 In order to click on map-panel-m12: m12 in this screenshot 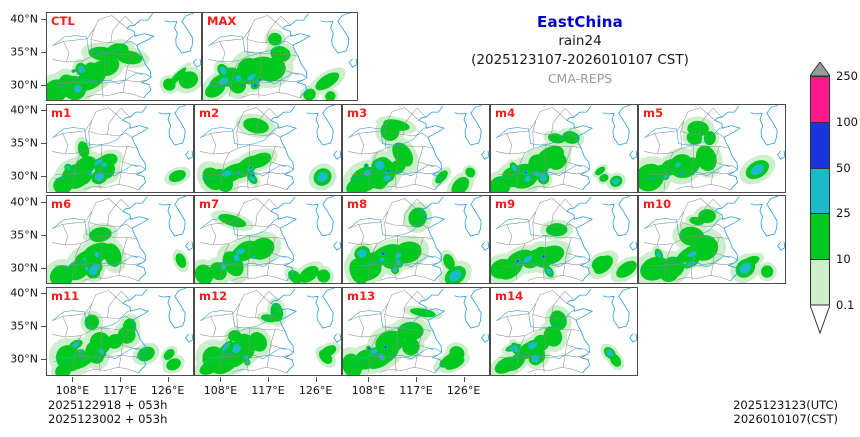, I will do `click(268, 331)`.